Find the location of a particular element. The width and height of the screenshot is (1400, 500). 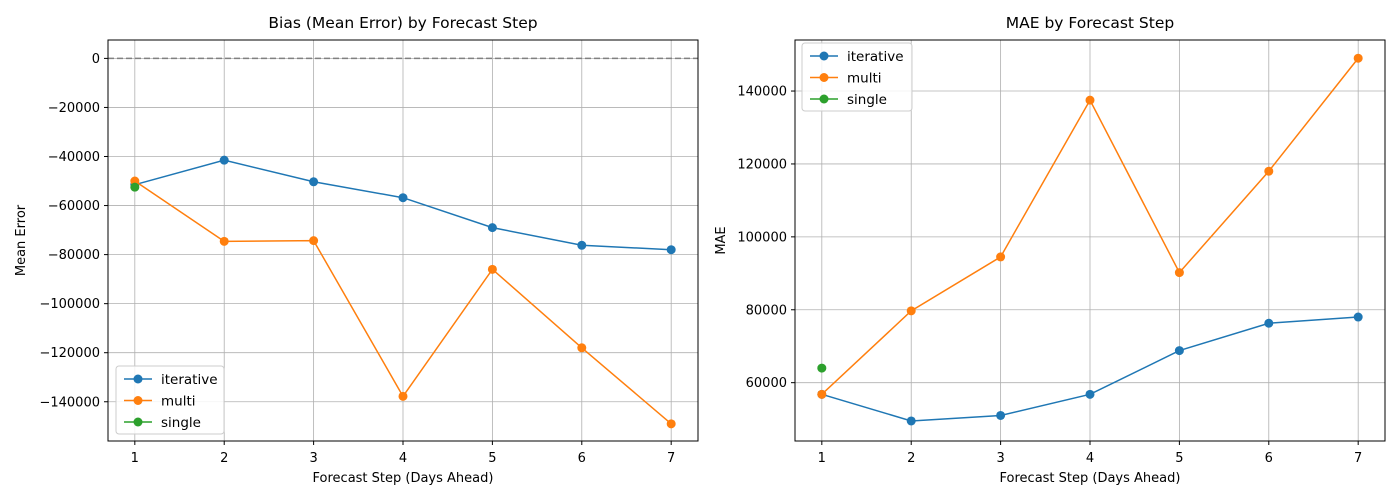

y-tick-label: 0 is located at coordinates (96, 59).